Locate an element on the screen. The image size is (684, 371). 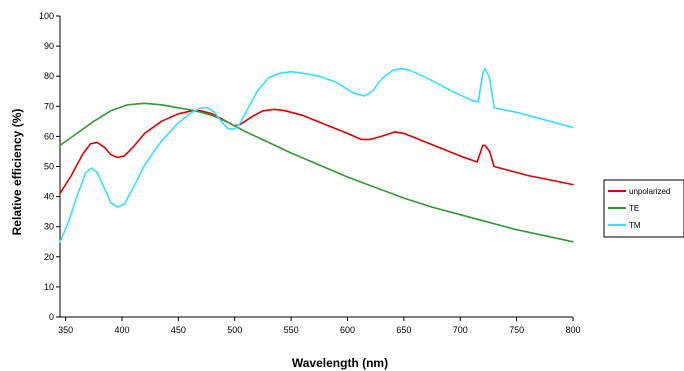
y-tick-label: 70 is located at coordinates (49, 106).